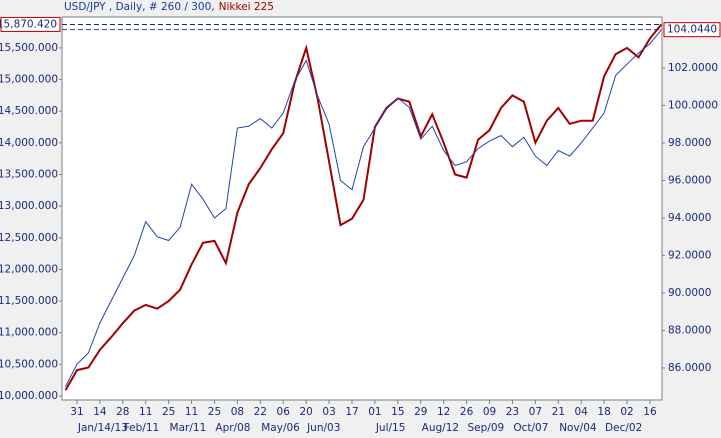 The image size is (721, 438). I want to click on y-tick-label: 12,500.000, so click(29, 238).